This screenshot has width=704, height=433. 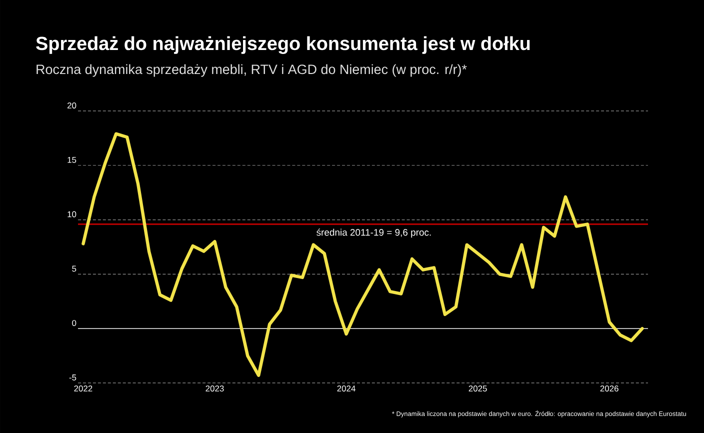 What do you see at coordinates (74, 323) in the screenshot?
I see `y-tick-label: 0` at bounding box center [74, 323].